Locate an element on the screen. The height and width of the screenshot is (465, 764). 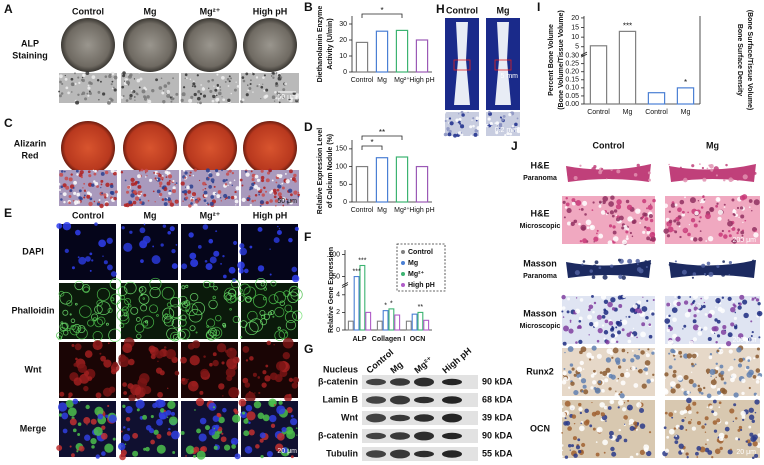
panel-letter: B is located at coordinates (308, 7).